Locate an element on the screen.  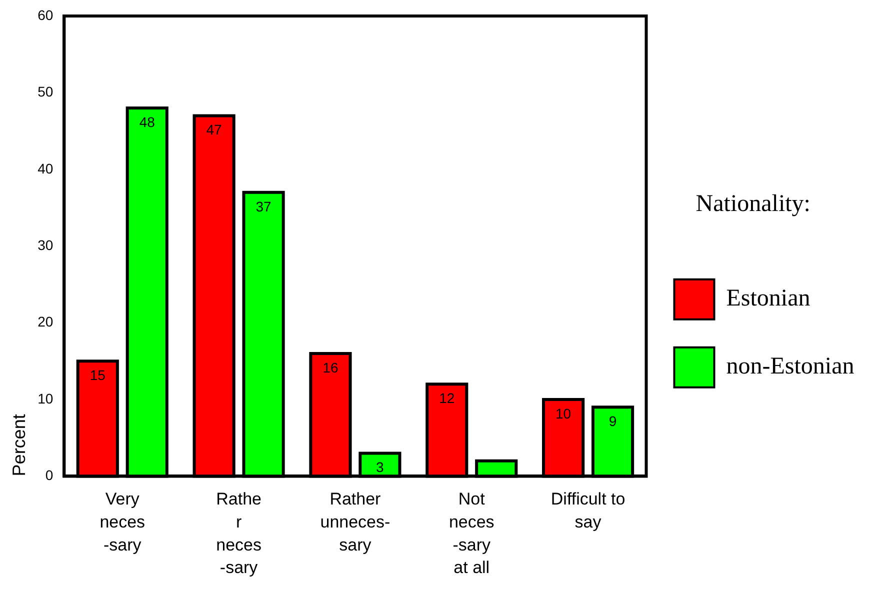
data-label: 15 is located at coordinates (98, 375).